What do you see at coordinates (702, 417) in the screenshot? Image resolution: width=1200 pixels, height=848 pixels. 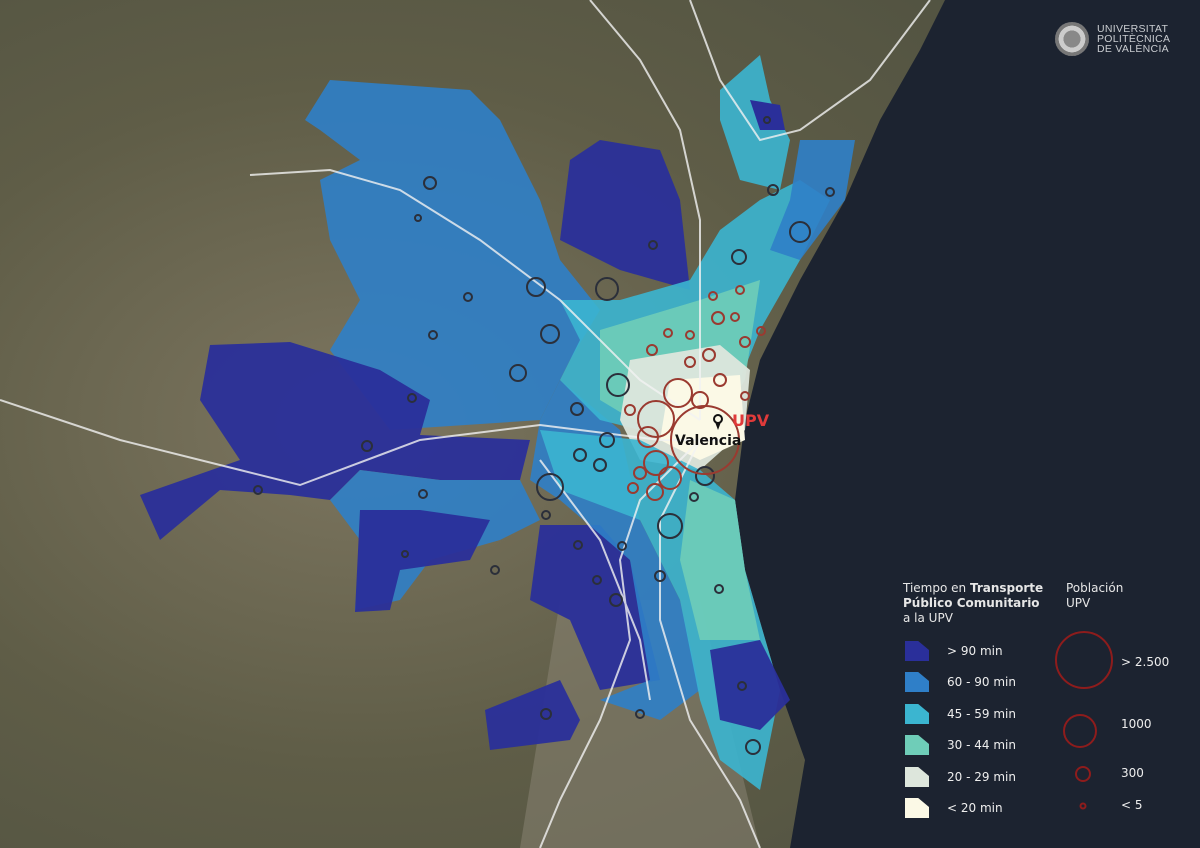 I see `zone-lt20` at bounding box center [702, 417].